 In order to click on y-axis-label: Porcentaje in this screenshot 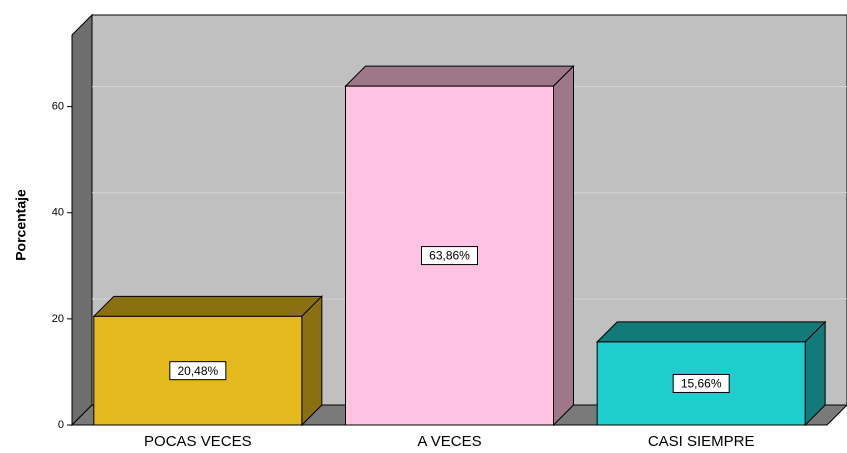, I will do `click(21, 225)`.